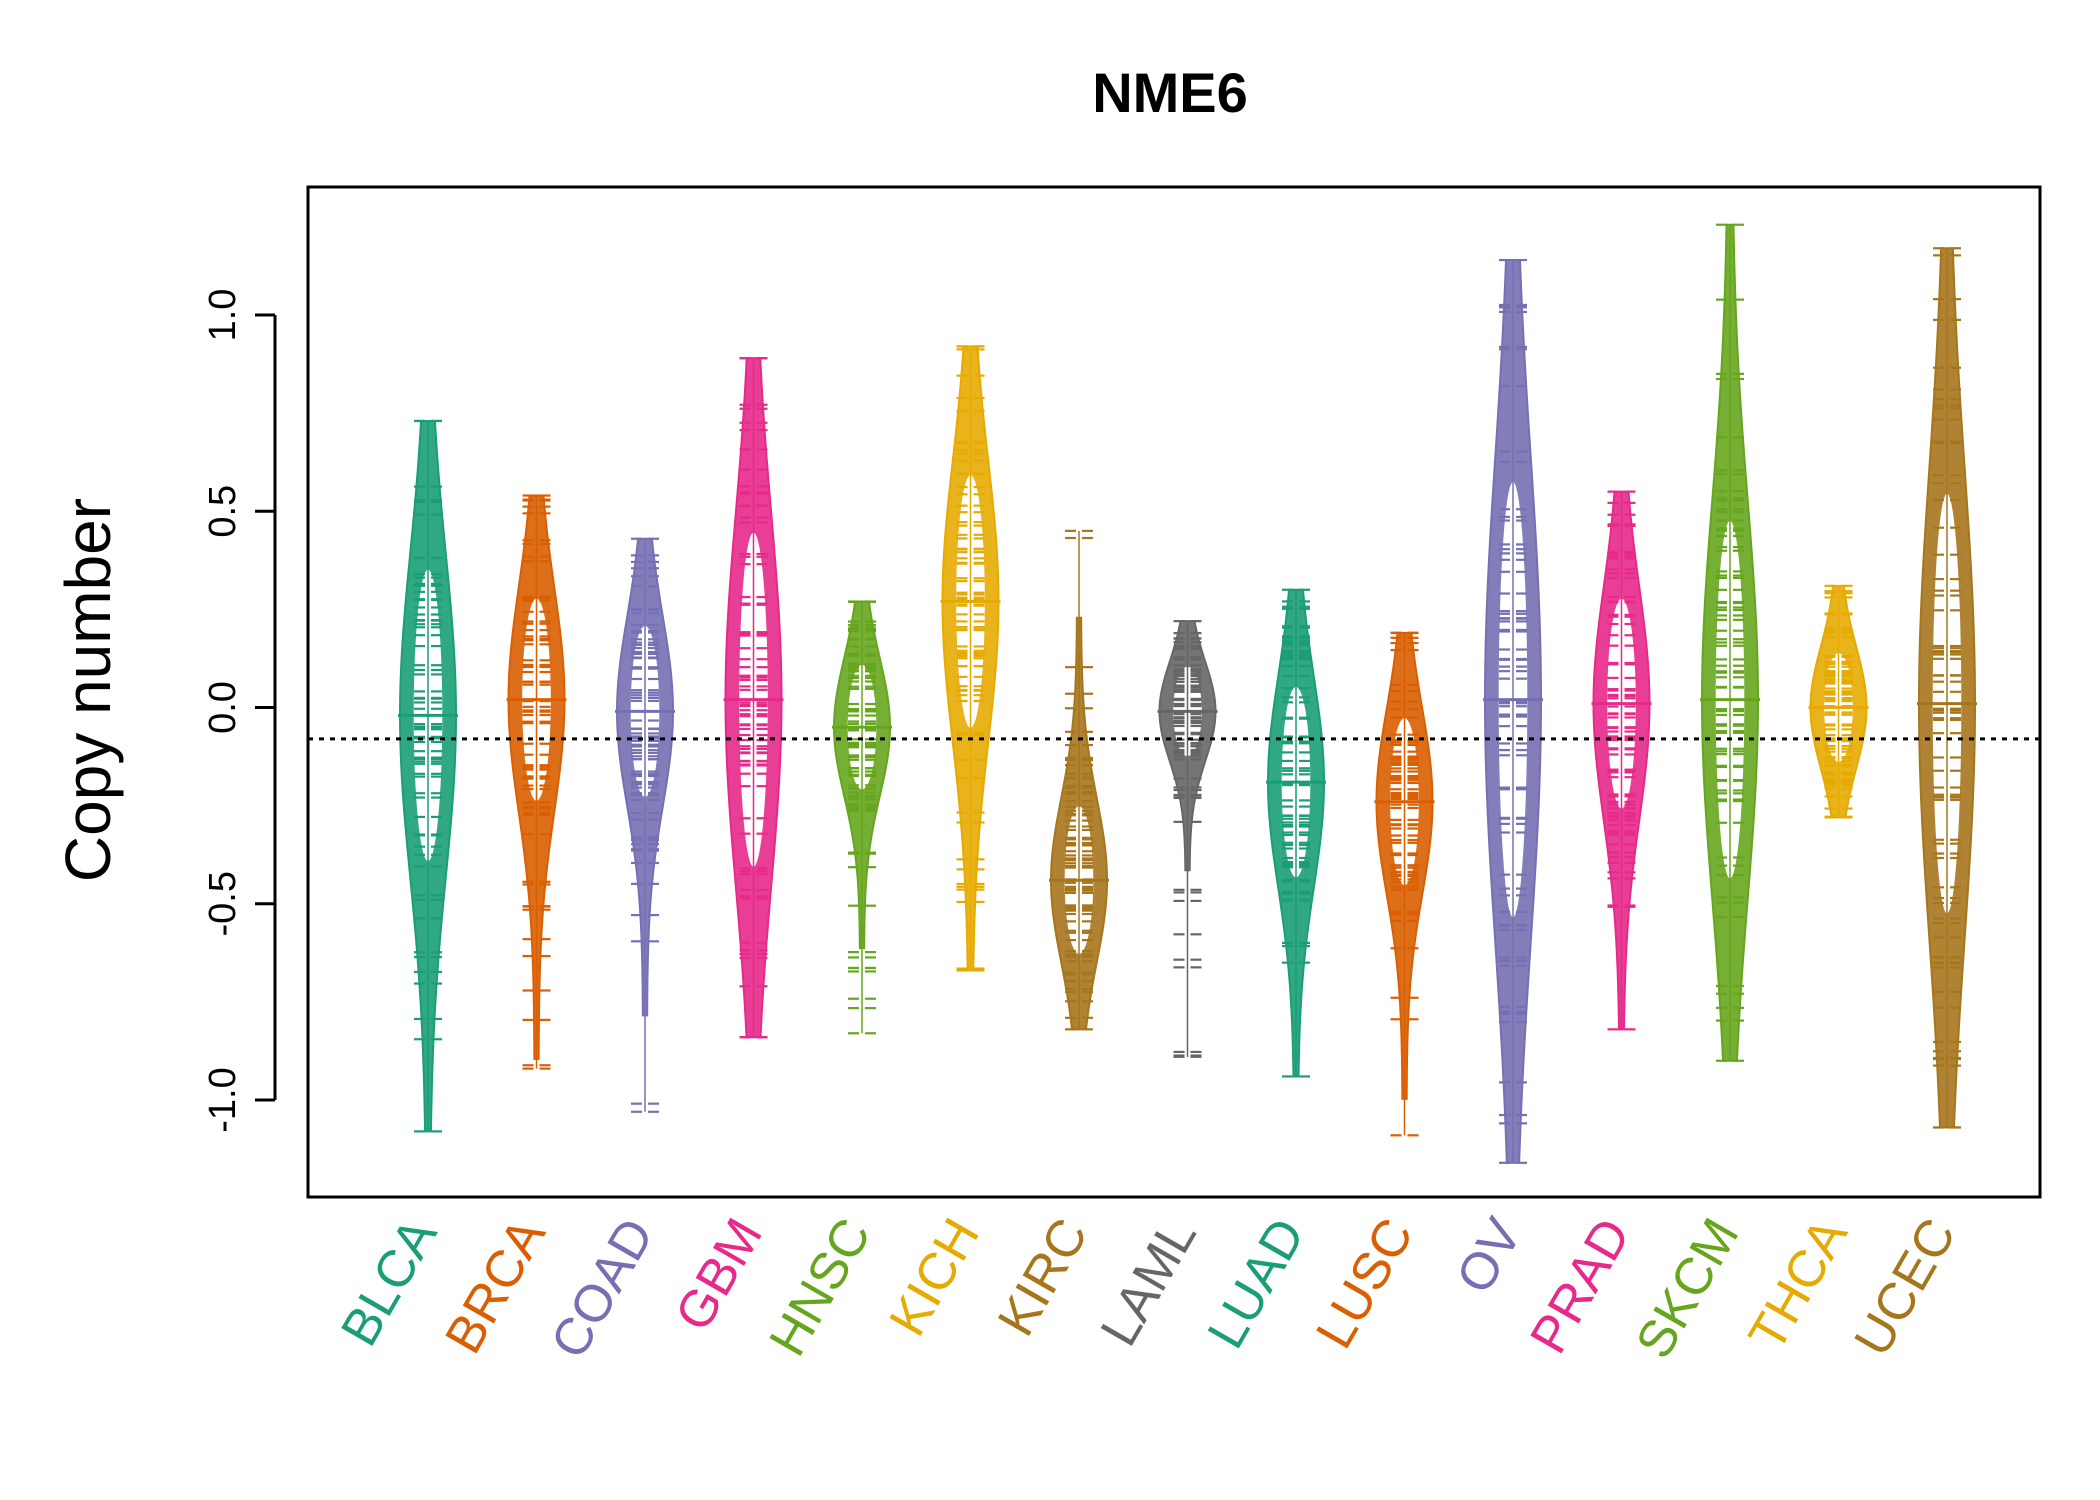 The height and width of the screenshot is (1500, 2100). I want to click on category-label-ucec: UCEC, so click(1905, 1287).